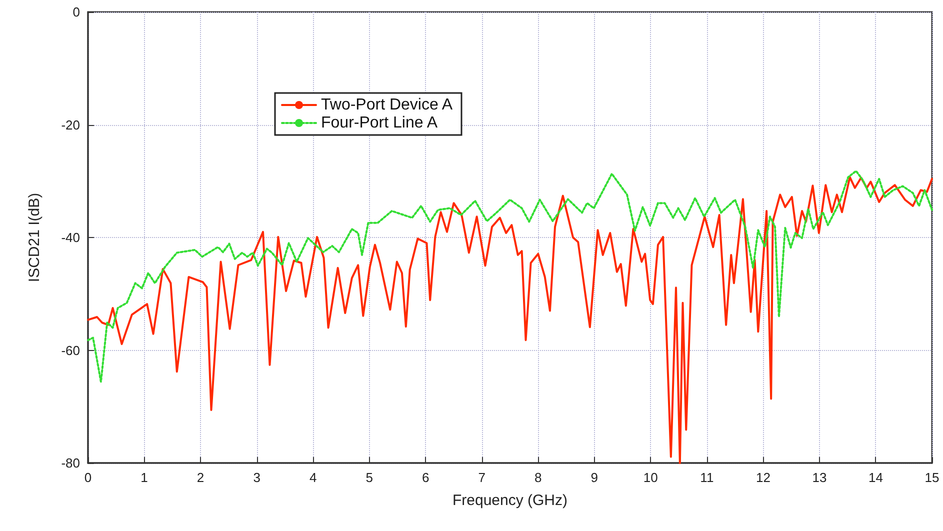  What do you see at coordinates (482, 477) in the screenshot?
I see `x-tick-label: 7` at bounding box center [482, 477].